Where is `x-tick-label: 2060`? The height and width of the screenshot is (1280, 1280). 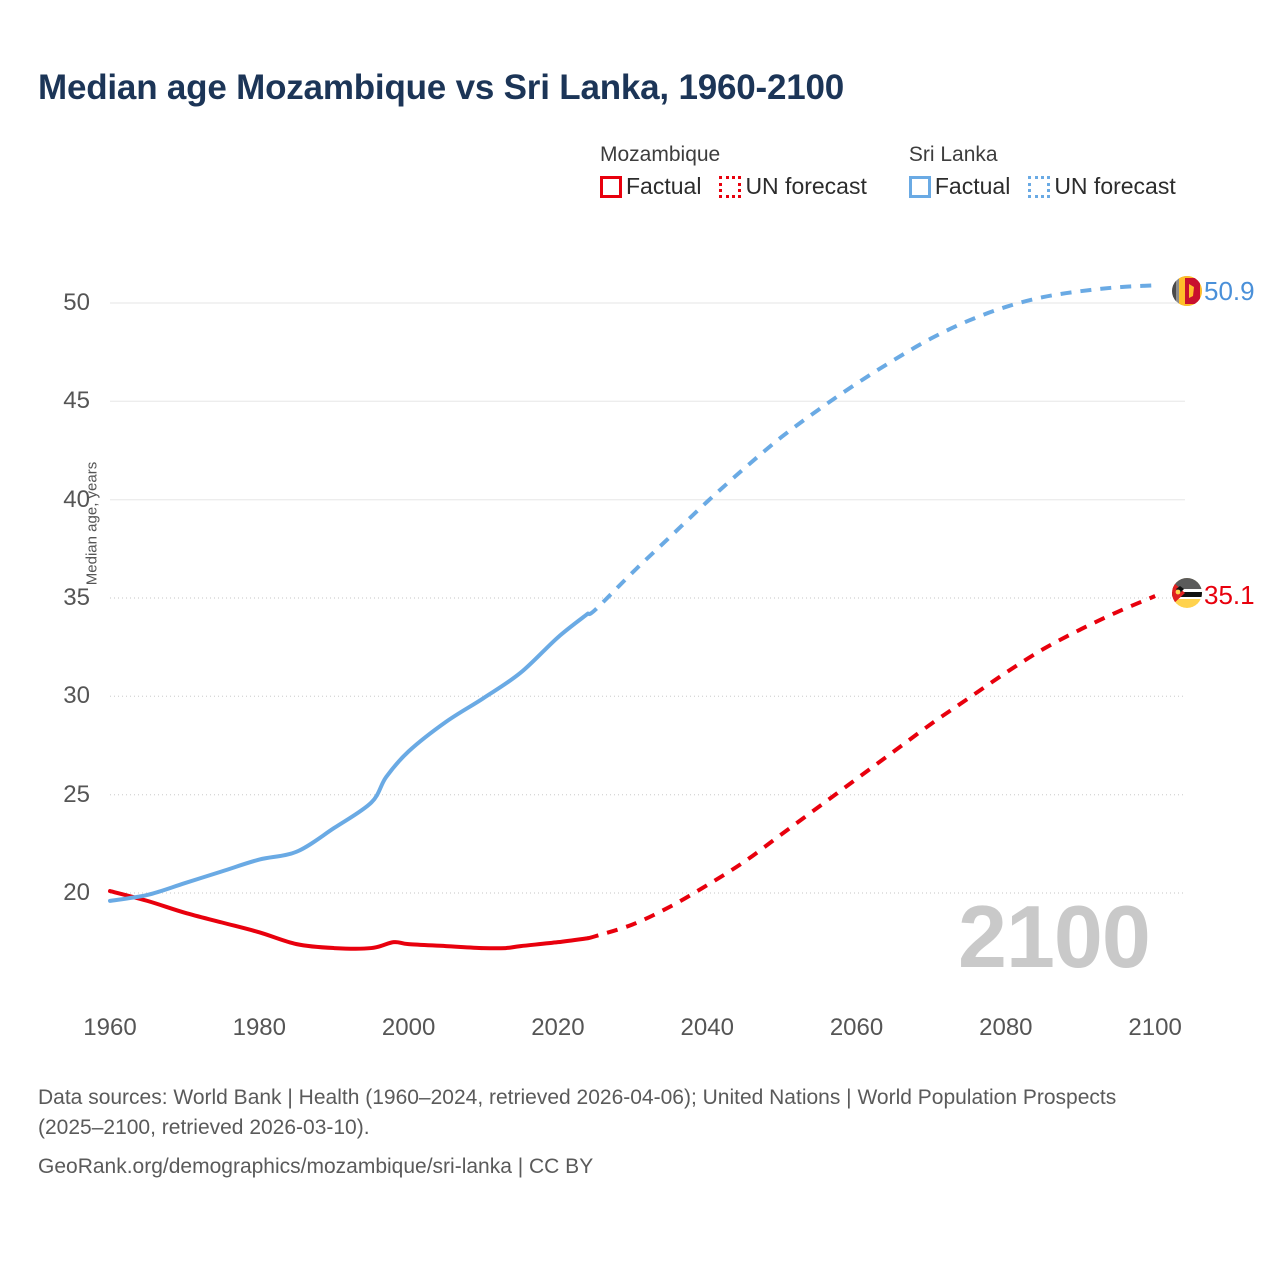 x-tick-label: 2060 is located at coordinates (856, 1027).